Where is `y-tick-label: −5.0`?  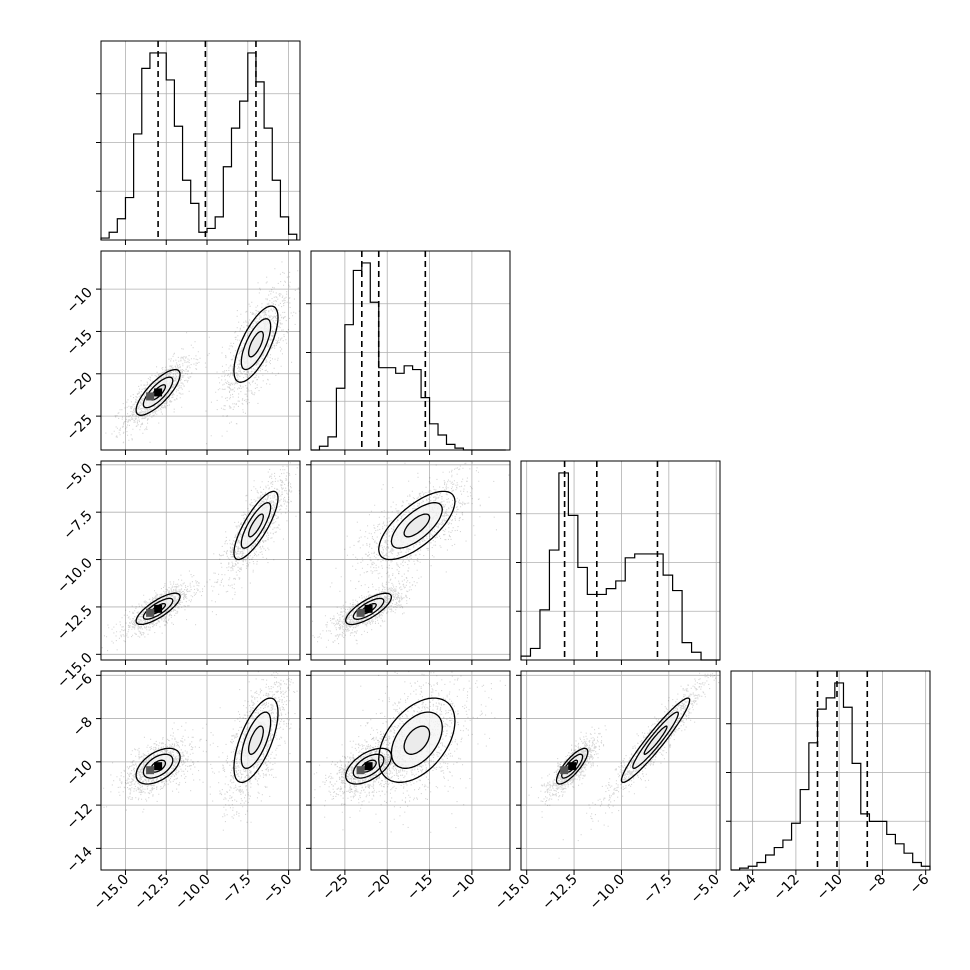 y-tick-label: −5.0 is located at coordinates (77, 477).